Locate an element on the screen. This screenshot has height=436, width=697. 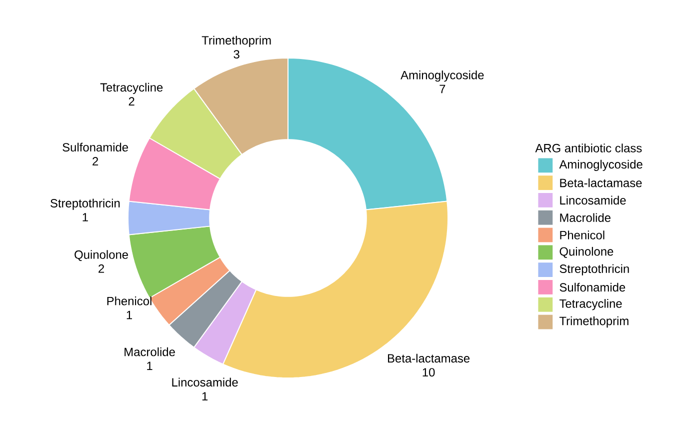
slice-label: Macrolide is located at coordinates (149, 351).